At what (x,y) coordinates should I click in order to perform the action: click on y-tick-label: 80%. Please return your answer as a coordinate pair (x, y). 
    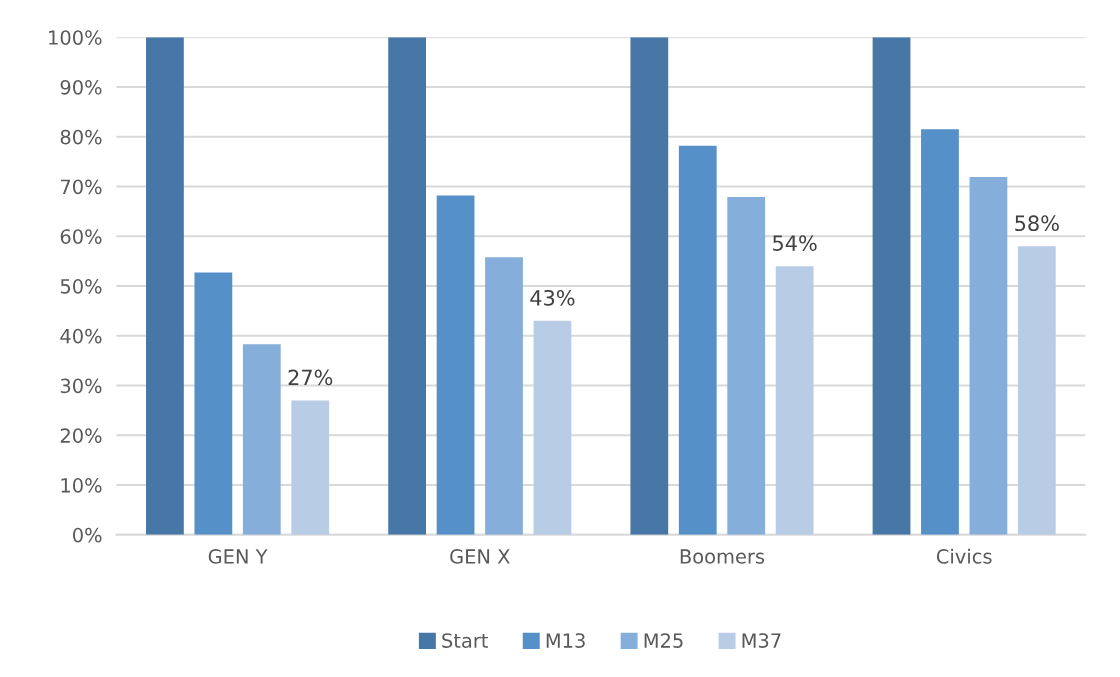
    Looking at the image, I should click on (81, 137).